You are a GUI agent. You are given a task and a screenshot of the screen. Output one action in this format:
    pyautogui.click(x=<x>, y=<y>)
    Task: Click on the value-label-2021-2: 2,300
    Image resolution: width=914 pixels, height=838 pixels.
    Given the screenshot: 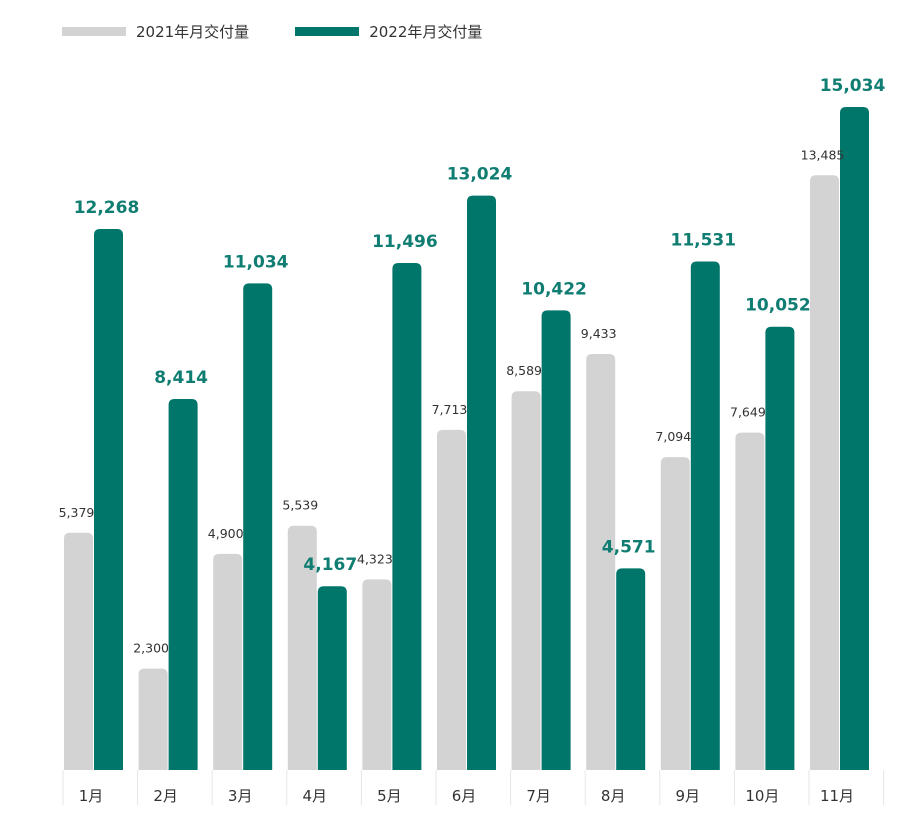 What is the action you would take?
    pyautogui.click(x=151, y=648)
    